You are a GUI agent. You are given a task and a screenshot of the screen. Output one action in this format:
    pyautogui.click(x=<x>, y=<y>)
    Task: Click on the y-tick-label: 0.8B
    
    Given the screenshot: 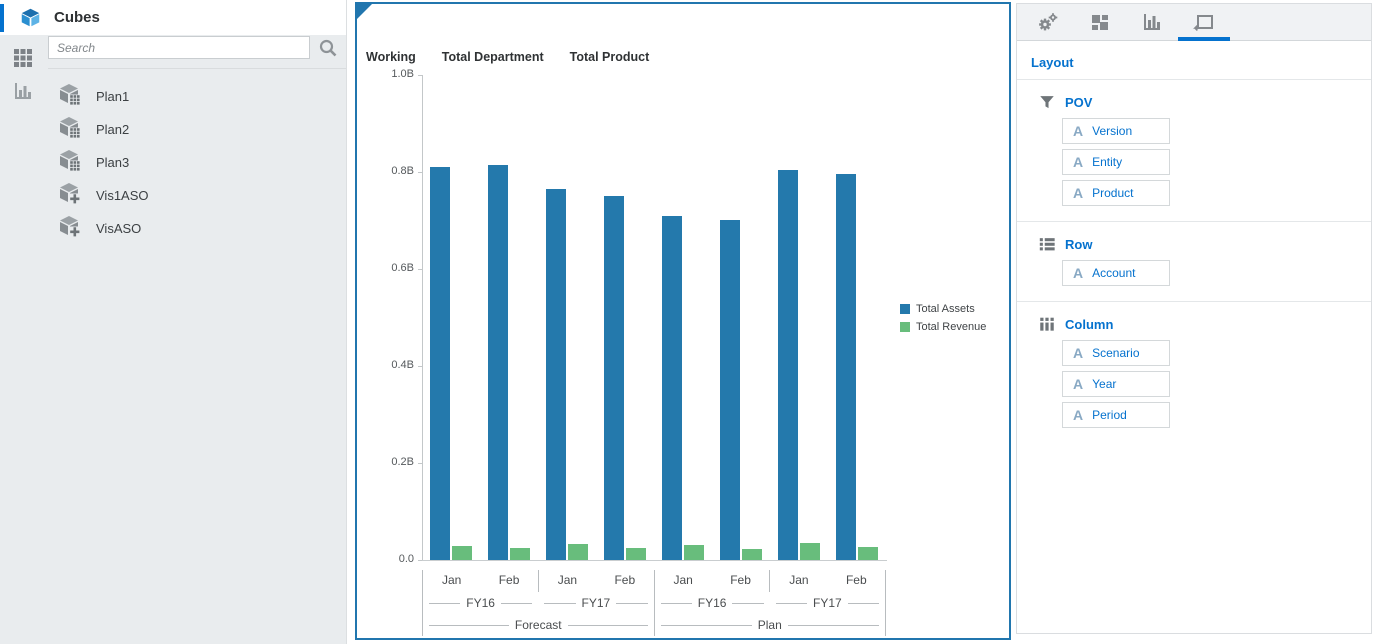 What is the action you would take?
    pyautogui.click(x=402, y=171)
    